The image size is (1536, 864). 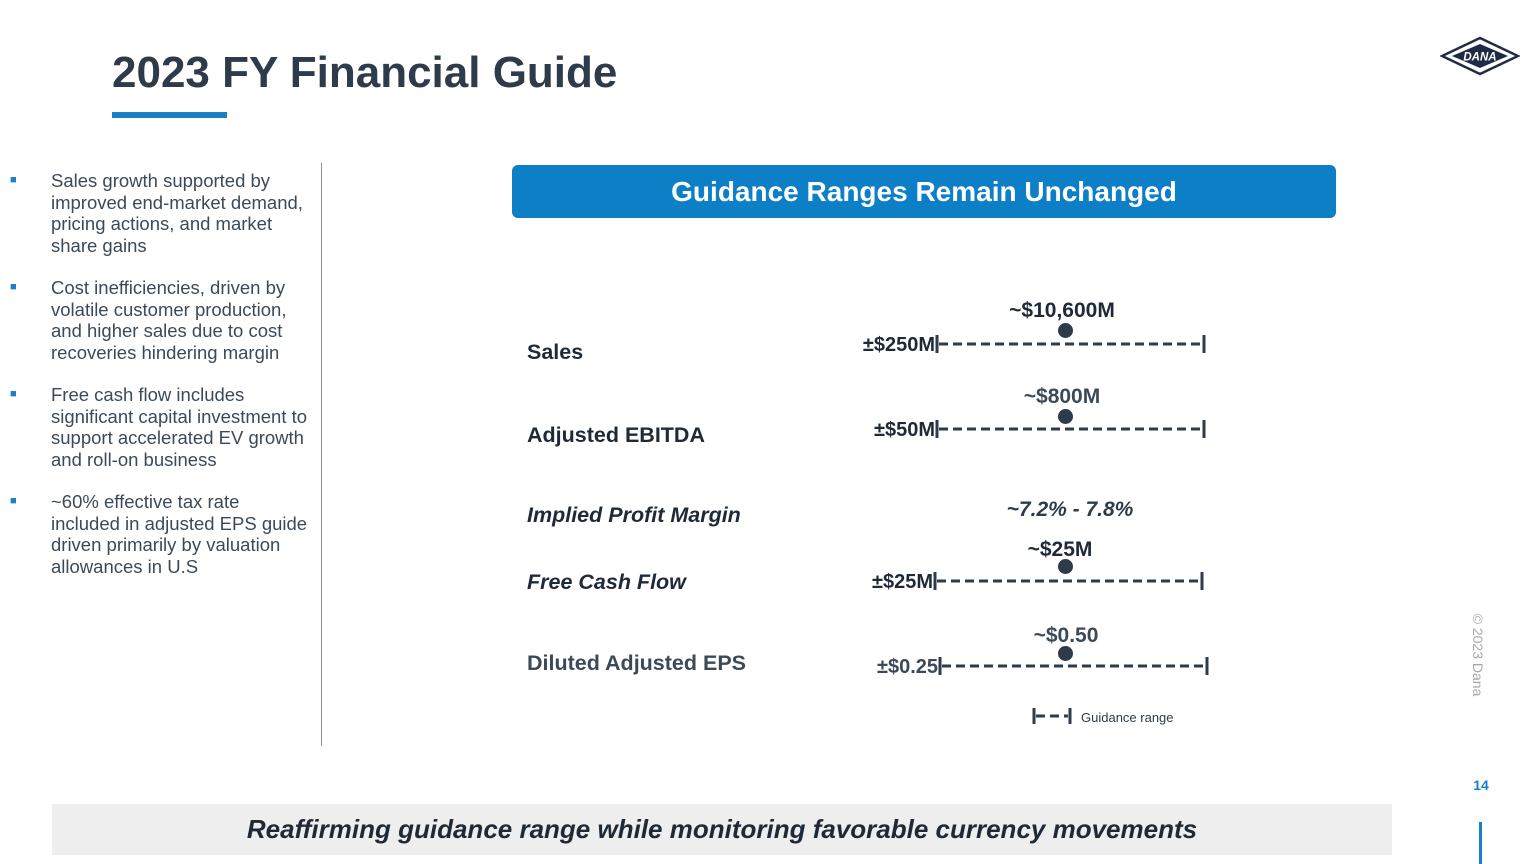 What do you see at coordinates (1065, 653) in the screenshot?
I see `eps-midpoint-dot` at bounding box center [1065, 653].